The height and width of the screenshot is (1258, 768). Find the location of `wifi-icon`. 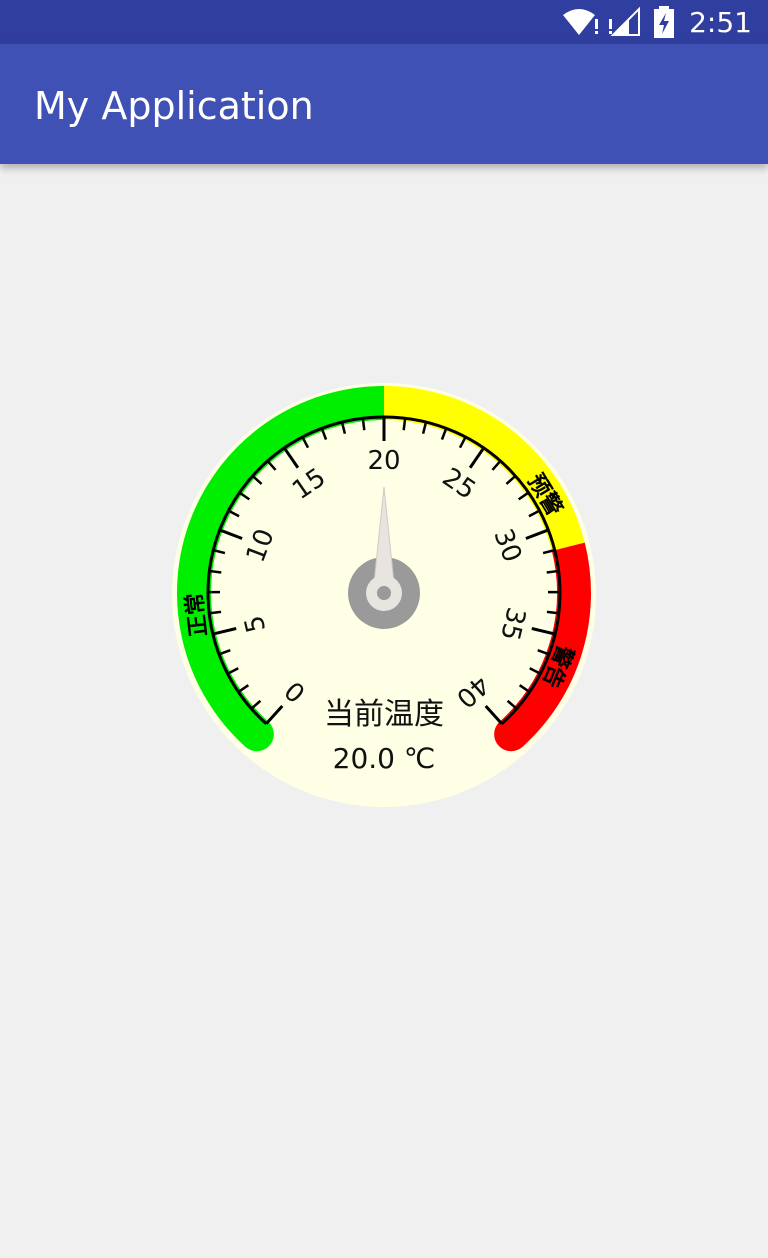

wifi-icon is located at coordinates (581, 22).